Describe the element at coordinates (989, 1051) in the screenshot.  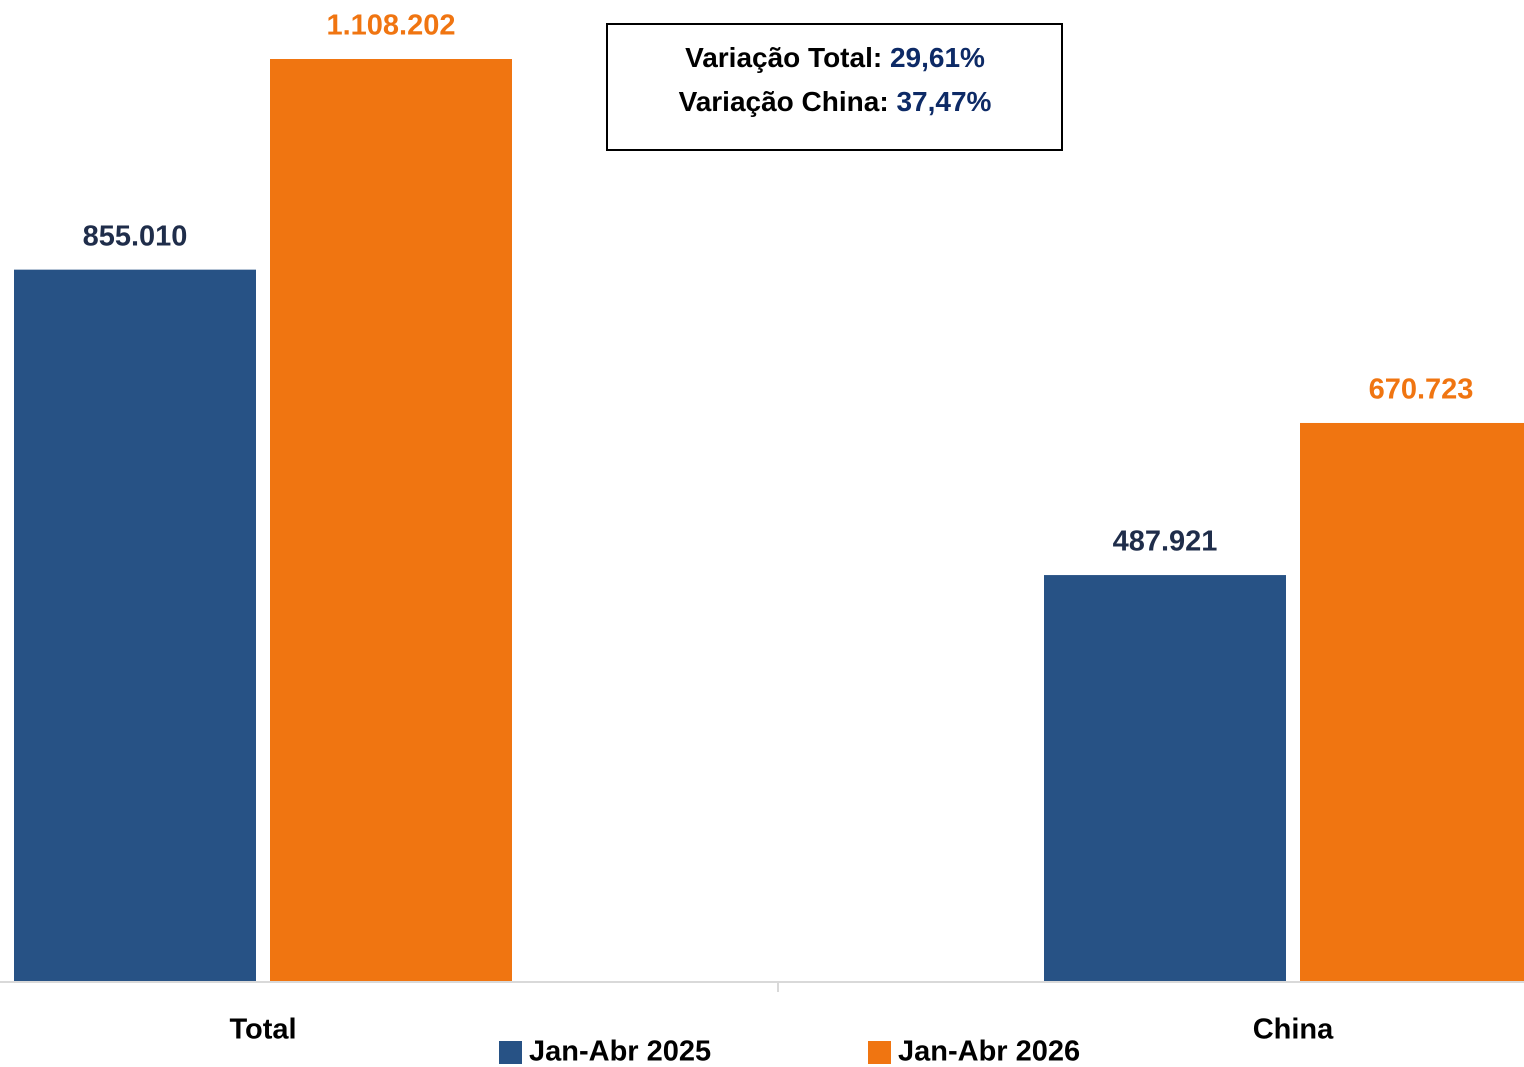
I see `legend-label: Jan-Abr 2026` at that location.